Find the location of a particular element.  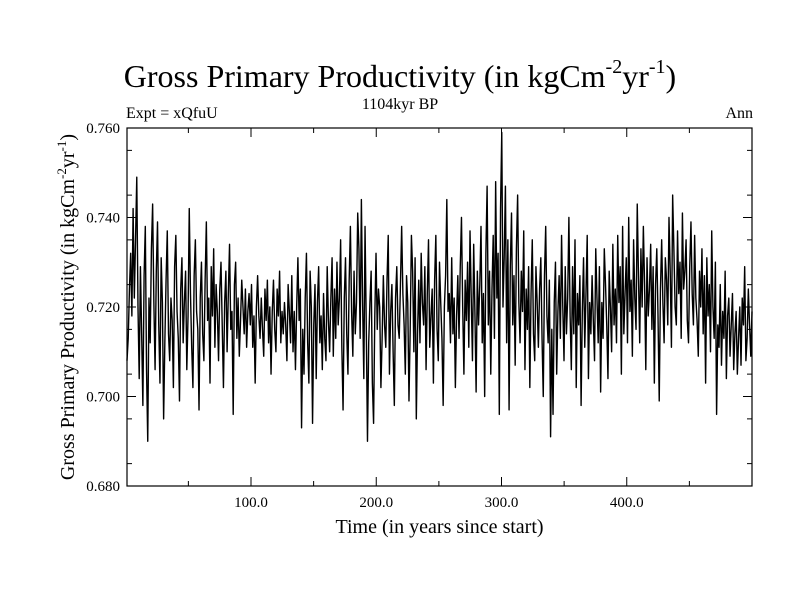

chart-title-mid: yr is located at coordinates (635, 76).